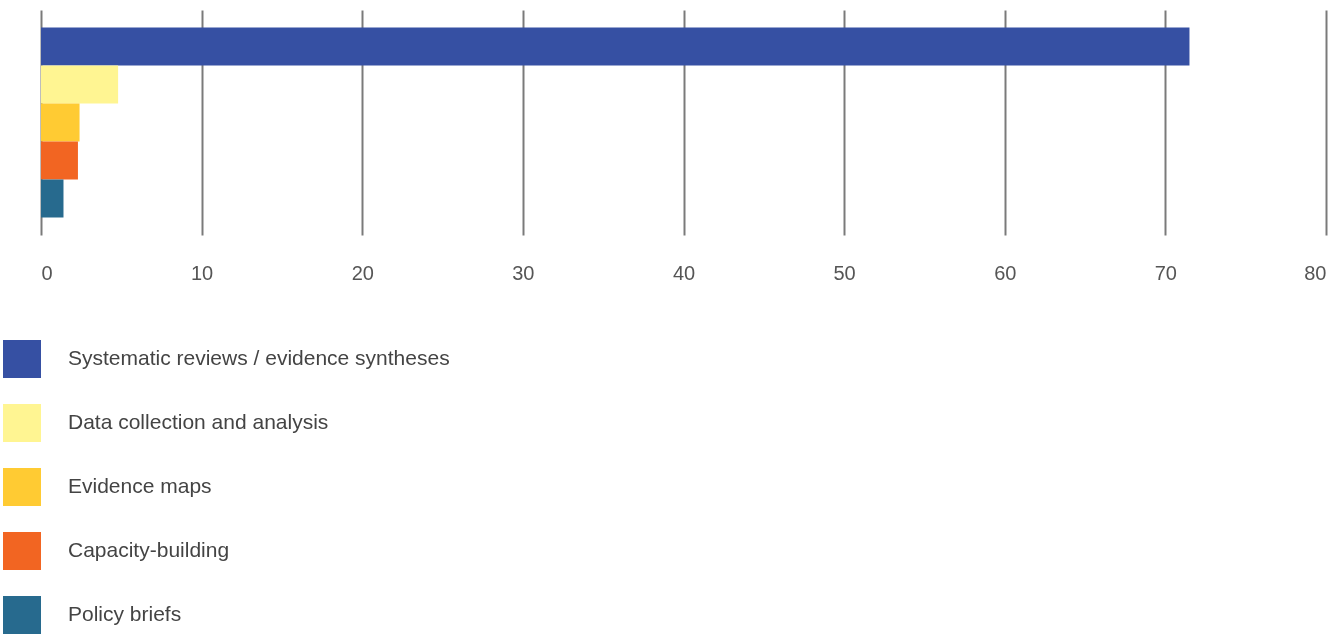 Image resolution: width=1342 pixels, height=639 pixels. What do you see at coordinates (1315, 272) in the screenshot?
I see `x-tick-label: 80` at bounding box center [1315, 272].